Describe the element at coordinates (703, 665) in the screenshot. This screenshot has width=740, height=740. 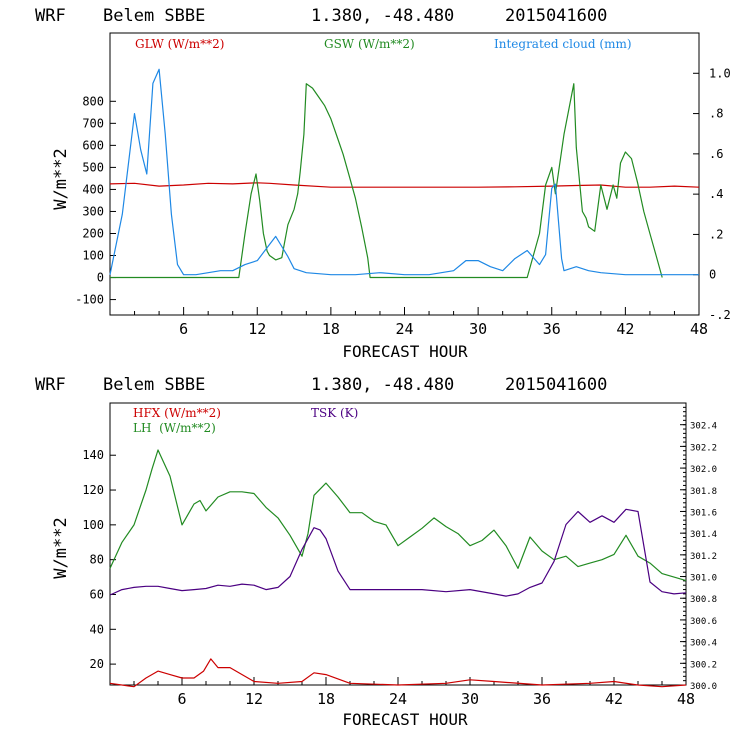
I see `y2-tick-label: 300.2` at that location.